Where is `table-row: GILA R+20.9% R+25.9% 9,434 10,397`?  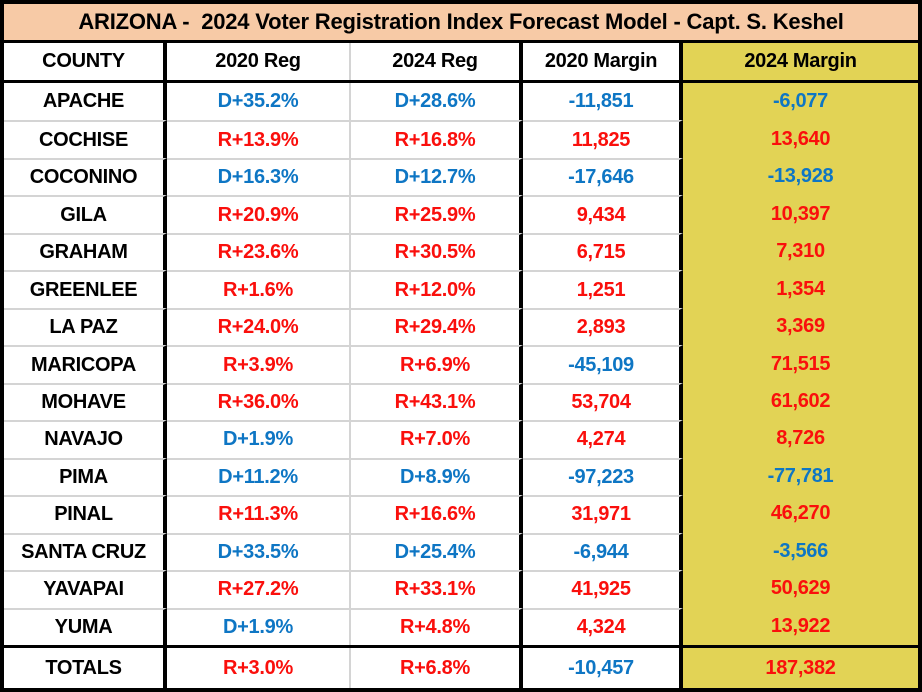
table-row: GILA R+20.9% R+25.9% 9,434 10,397 is located at coordinates (461, 214).